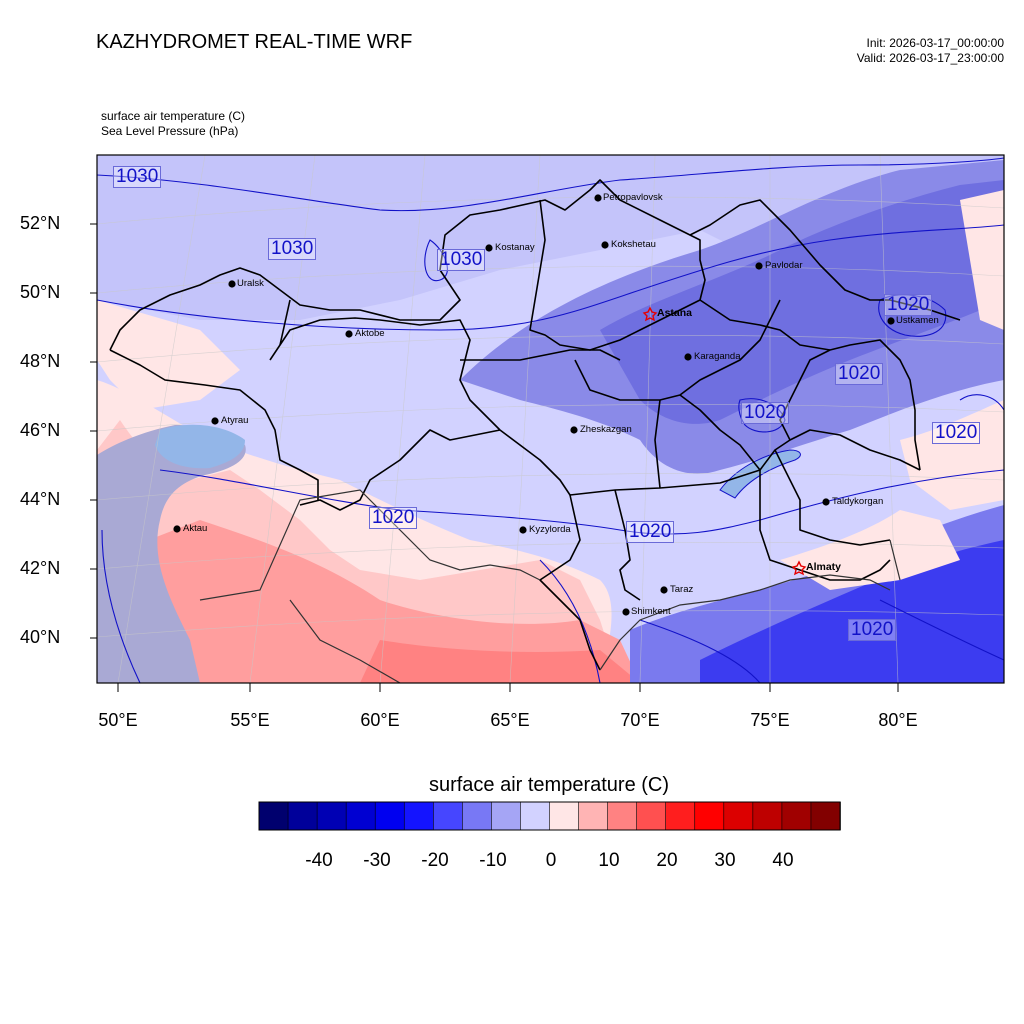 The image size is (1024, 1024). What do you see at coordinates (640, 720) in the screenshot?
I see `lon-label-70: 70°E` at bounding box center [640, 720].